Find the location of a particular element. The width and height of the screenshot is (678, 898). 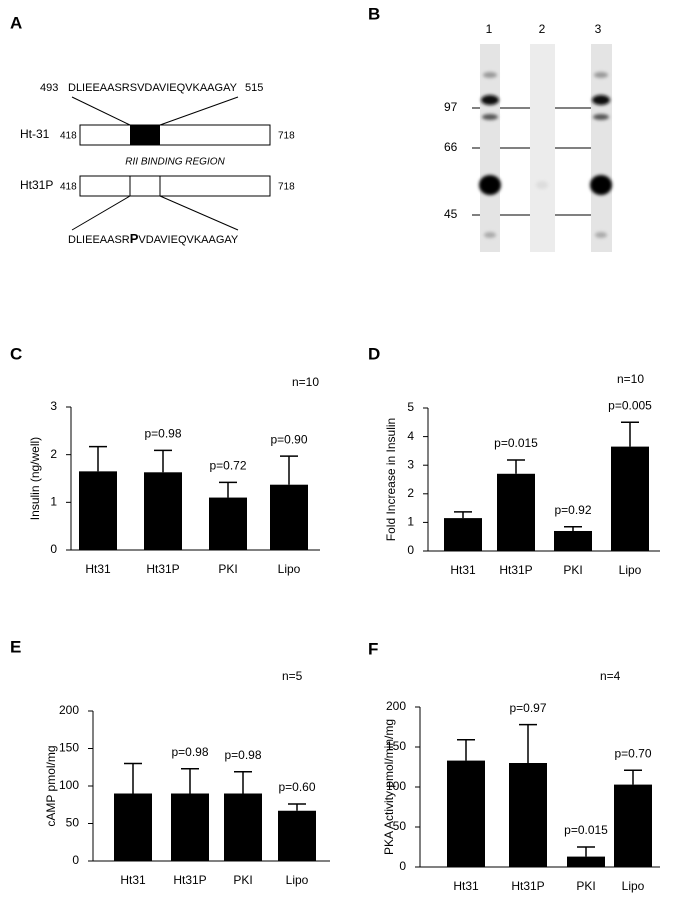

panel-letter: B is located at coordinates (374, 13).